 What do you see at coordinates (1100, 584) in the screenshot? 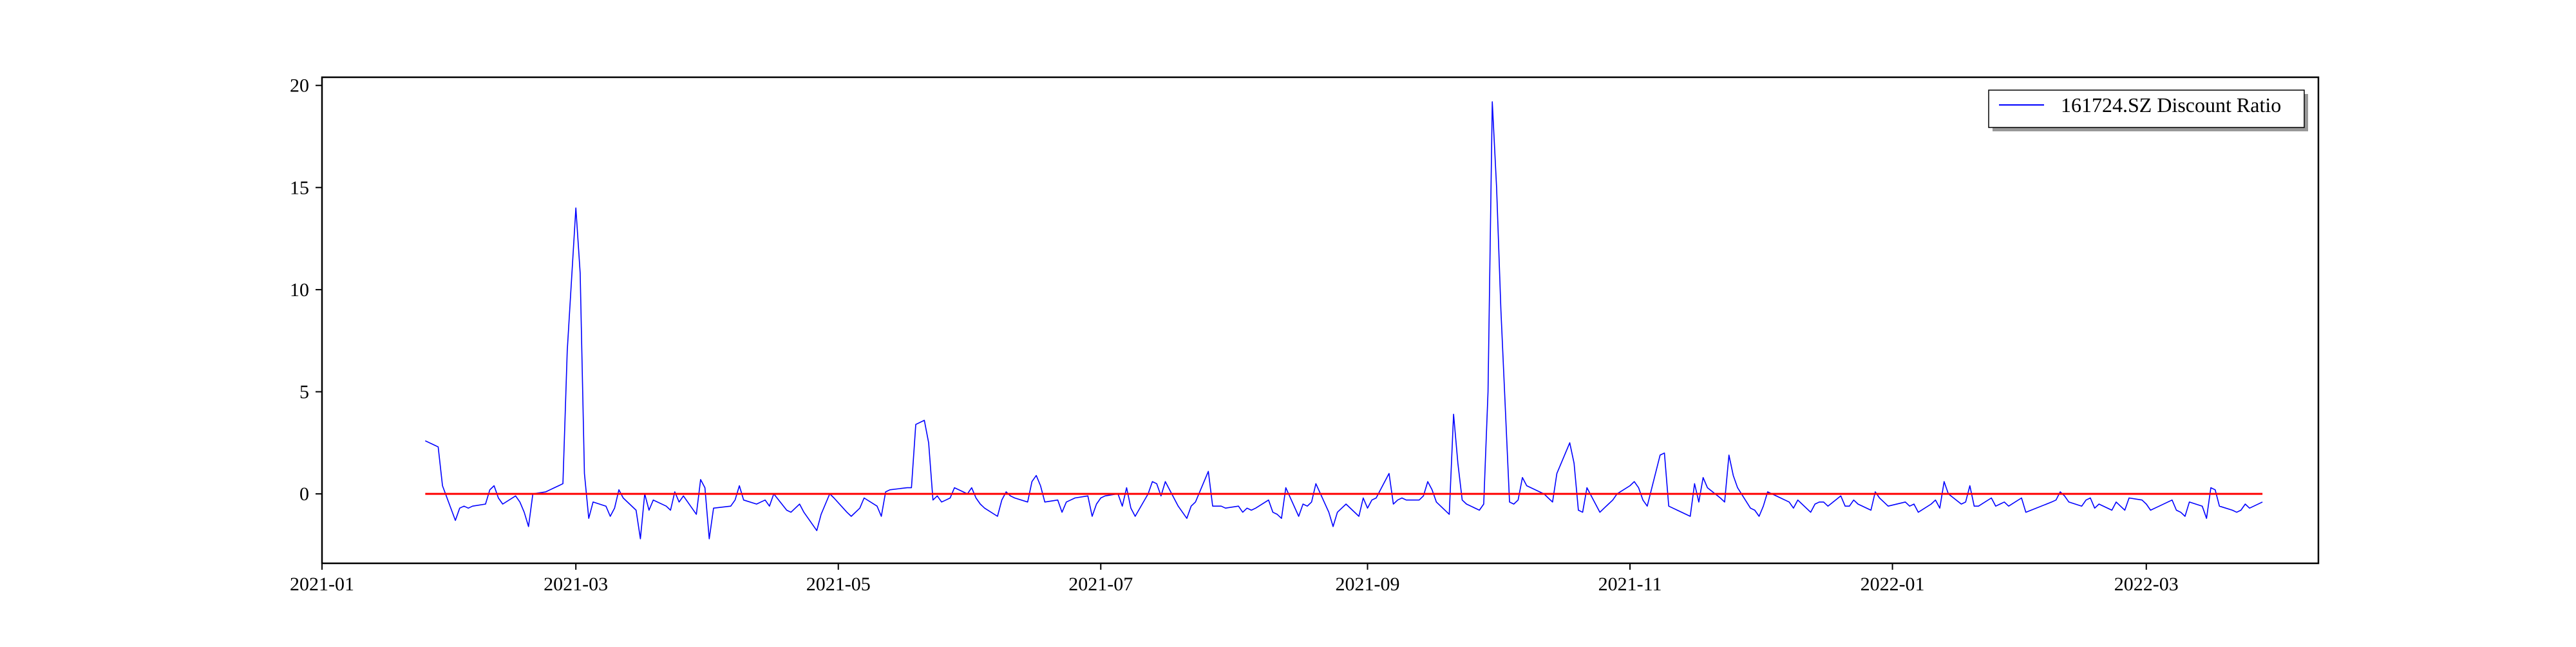
I see `x-tick-label: 2021-07` at bounding box center [1100, 584].